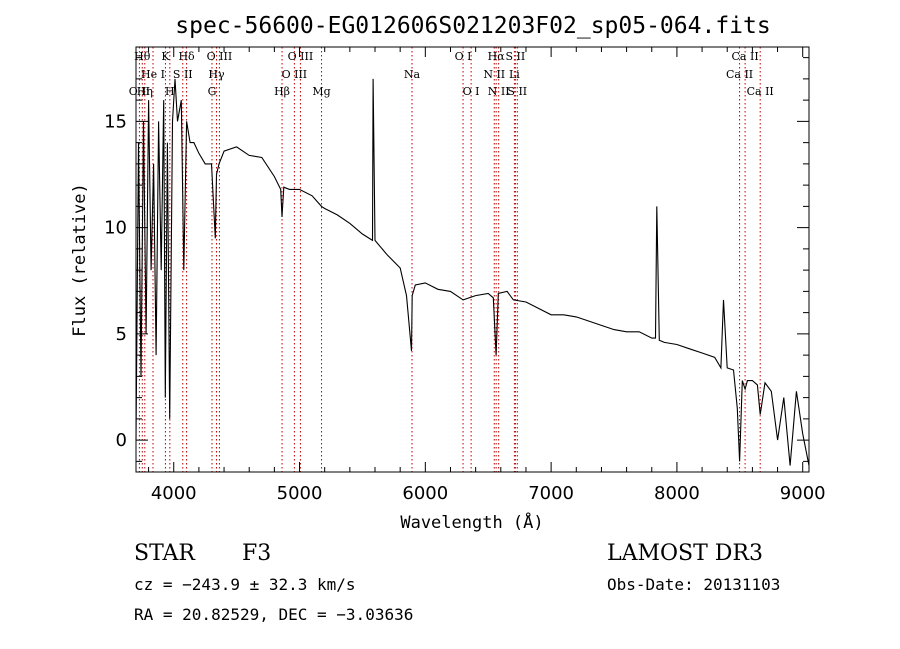 The width and height of the screenshot is (900, 649). I want to click on x-tick-label: 7000, so click(551, 493).